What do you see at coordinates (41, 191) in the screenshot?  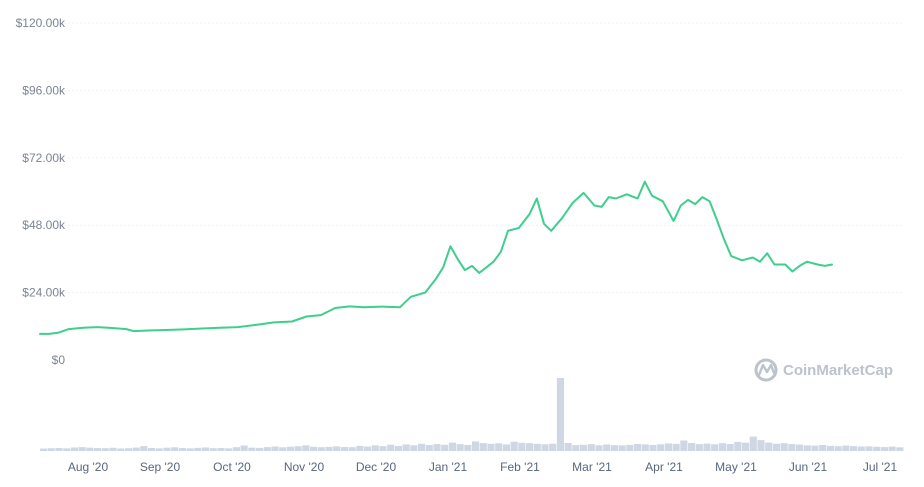 I see `y-axis-ticks: $120.00k $96.00k $72.00k $48.00k $24.00k $0` at bounding box center [41, 191].